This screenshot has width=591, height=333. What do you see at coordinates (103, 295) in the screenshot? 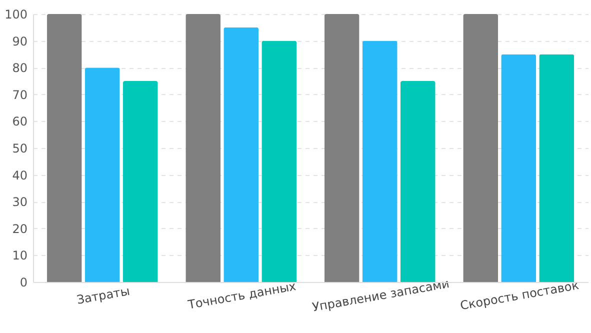
I see `x-tick-label: Затраты` at bounding box center [103, 295].